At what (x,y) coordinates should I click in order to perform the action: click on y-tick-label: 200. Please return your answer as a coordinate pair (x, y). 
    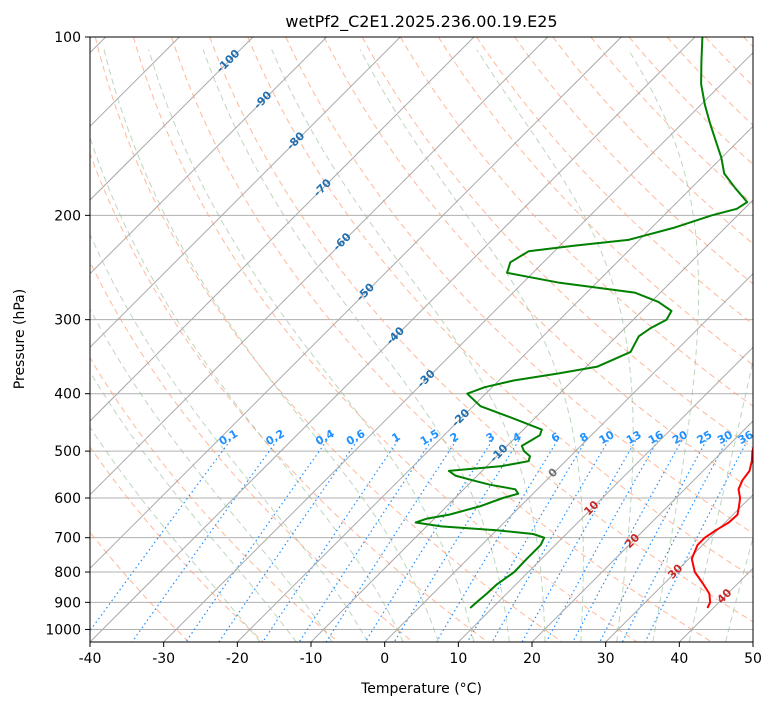
    Looking at the image, I should click on (67, 216).